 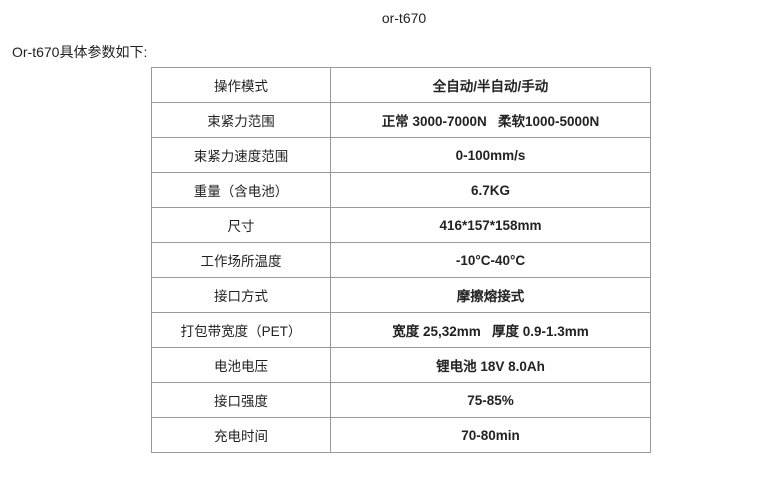 I want to click on spec-value: 摩擦熔接式, so click(x=490, y=295).